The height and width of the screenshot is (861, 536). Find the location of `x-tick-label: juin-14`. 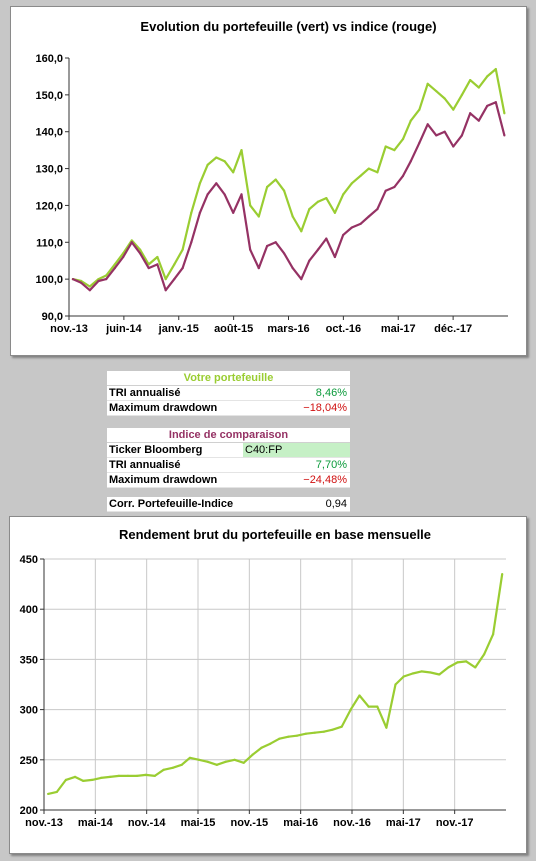

x-tick-label: juin-14 is located at coordinates (123, 329).